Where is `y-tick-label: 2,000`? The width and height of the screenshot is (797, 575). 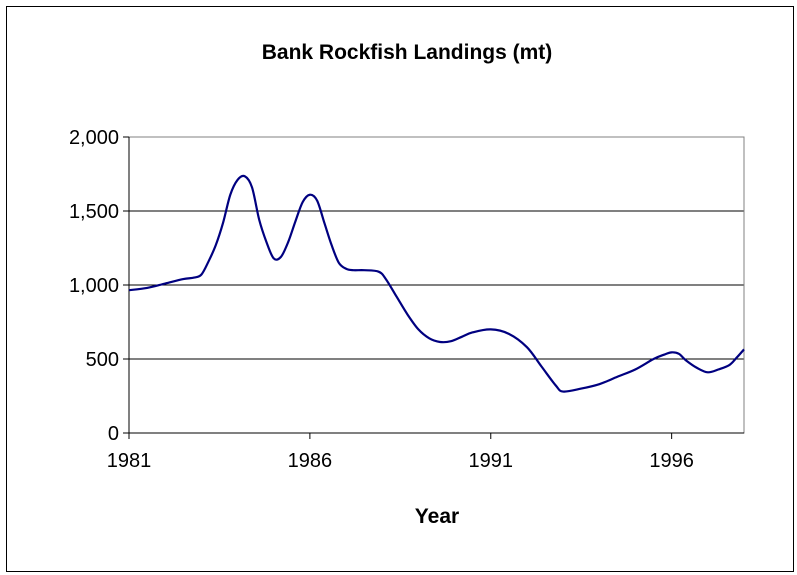
y-tick-label: 2,000 is located at coordinates (94, 138).